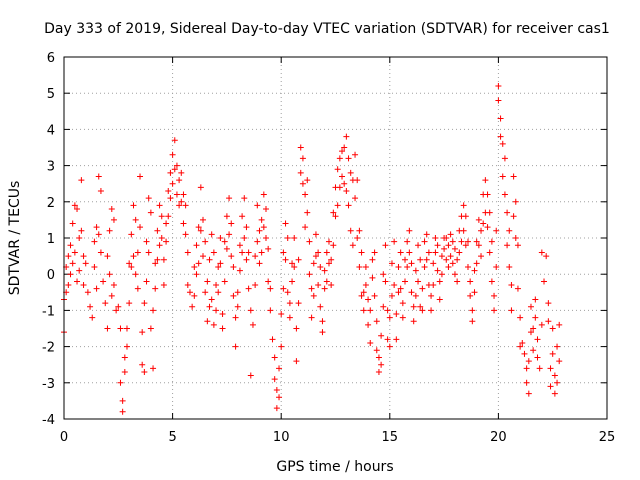 The width and height of the screenshot is (640, 480). I want to click on x-tick-label: 20, so click(498, 437).